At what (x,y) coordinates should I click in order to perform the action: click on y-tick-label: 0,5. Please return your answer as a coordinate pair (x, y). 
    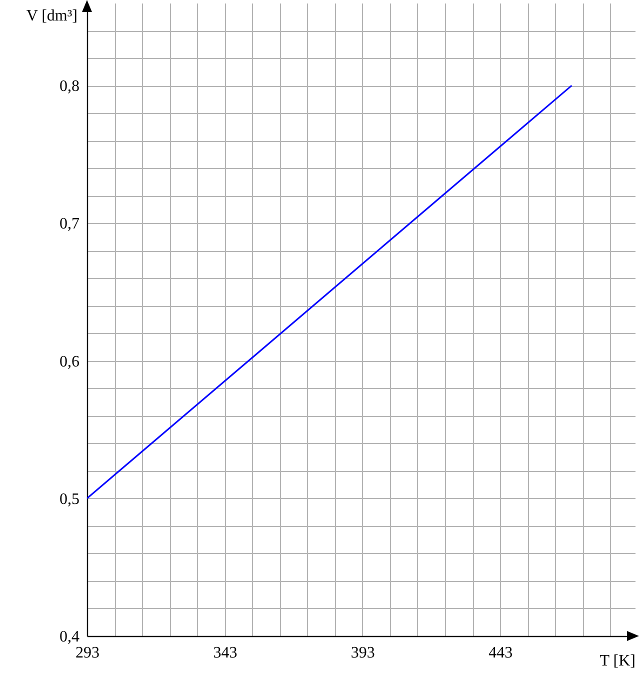
    Looking at the image, I should click on (70, 499).